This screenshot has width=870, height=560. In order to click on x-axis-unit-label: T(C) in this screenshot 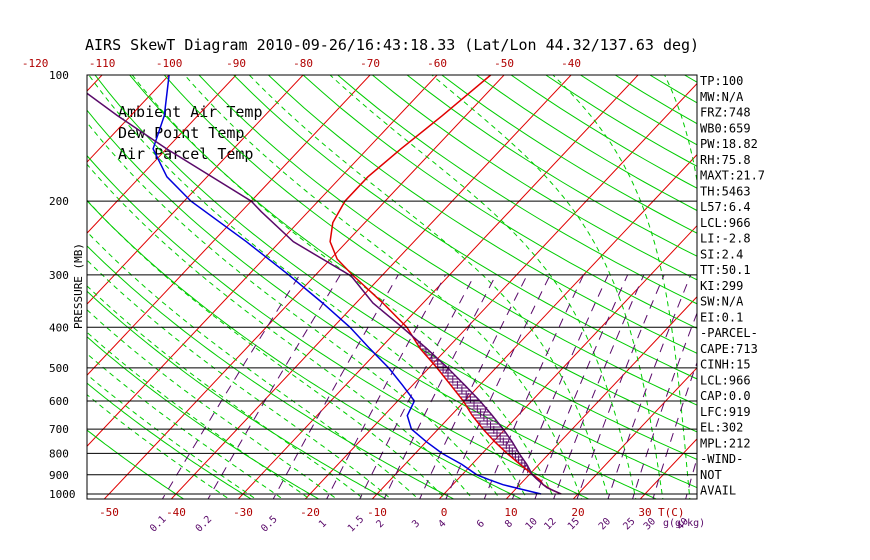, I will do `click(671, 512)`.